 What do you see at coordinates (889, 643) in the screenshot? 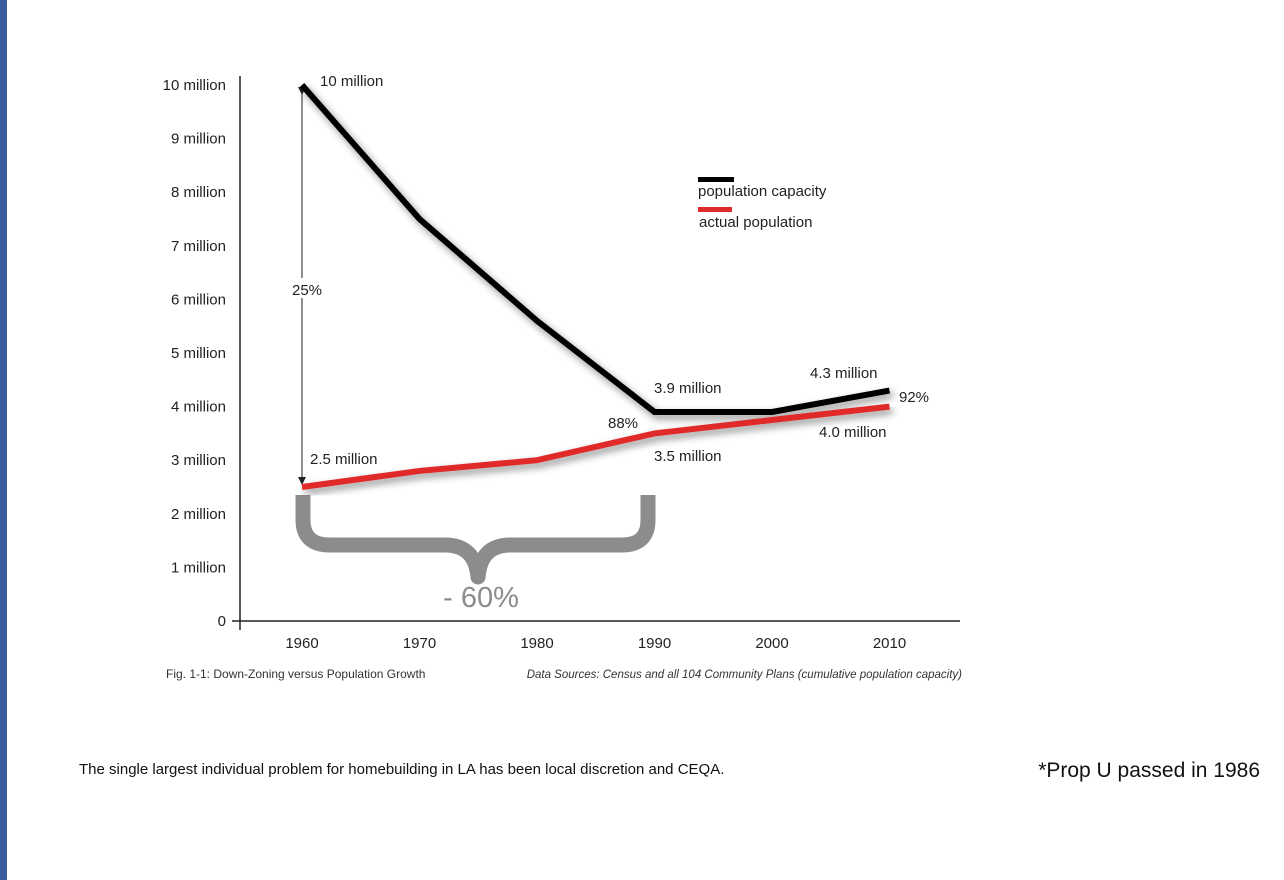
I see `x-tick-label: 2010` at bounding box center [889, 643].